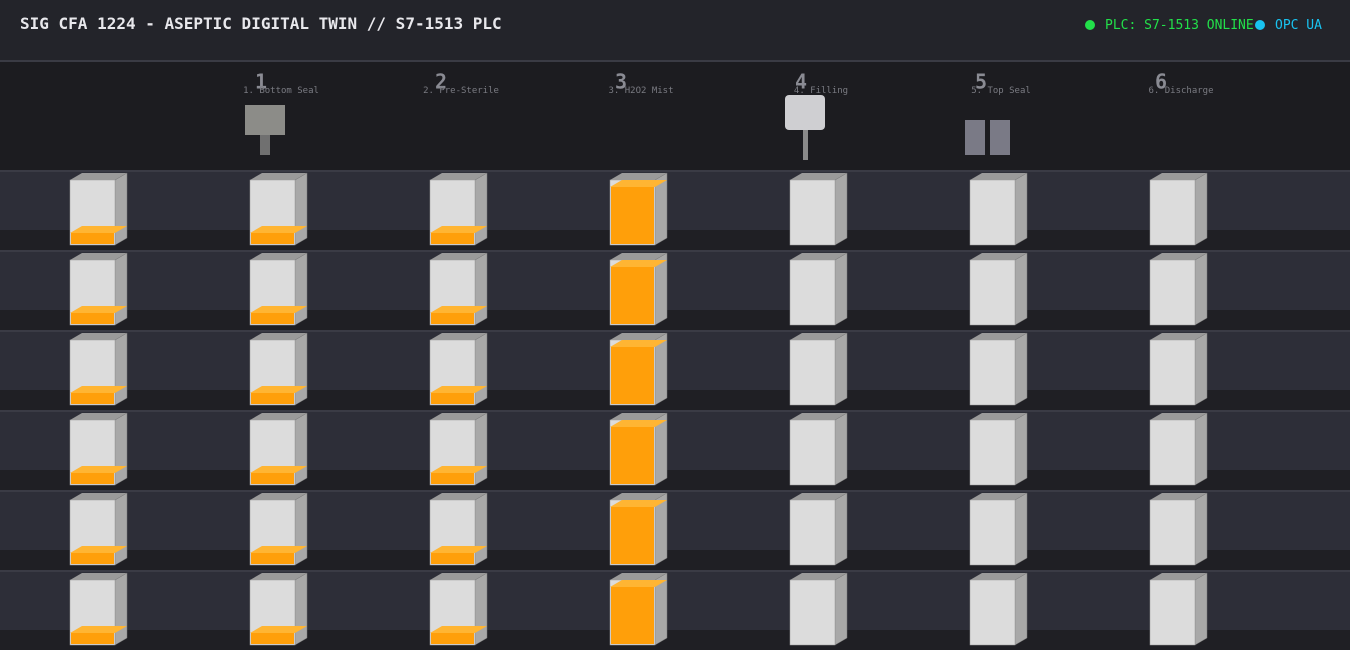 The width and height of the screenshot is (1350, 650). I want to click on header-border, so click(675, 61).